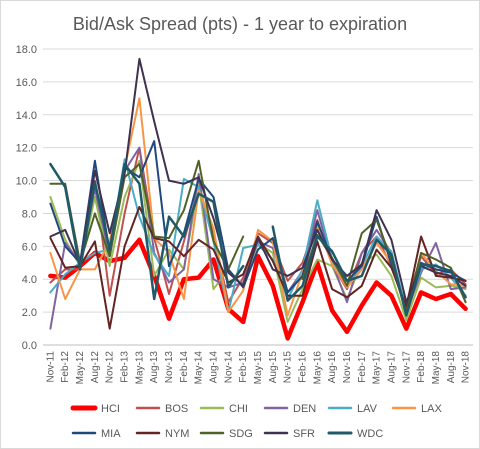  I want to click on x-tick-label: Nov-13, so click(169, 367).